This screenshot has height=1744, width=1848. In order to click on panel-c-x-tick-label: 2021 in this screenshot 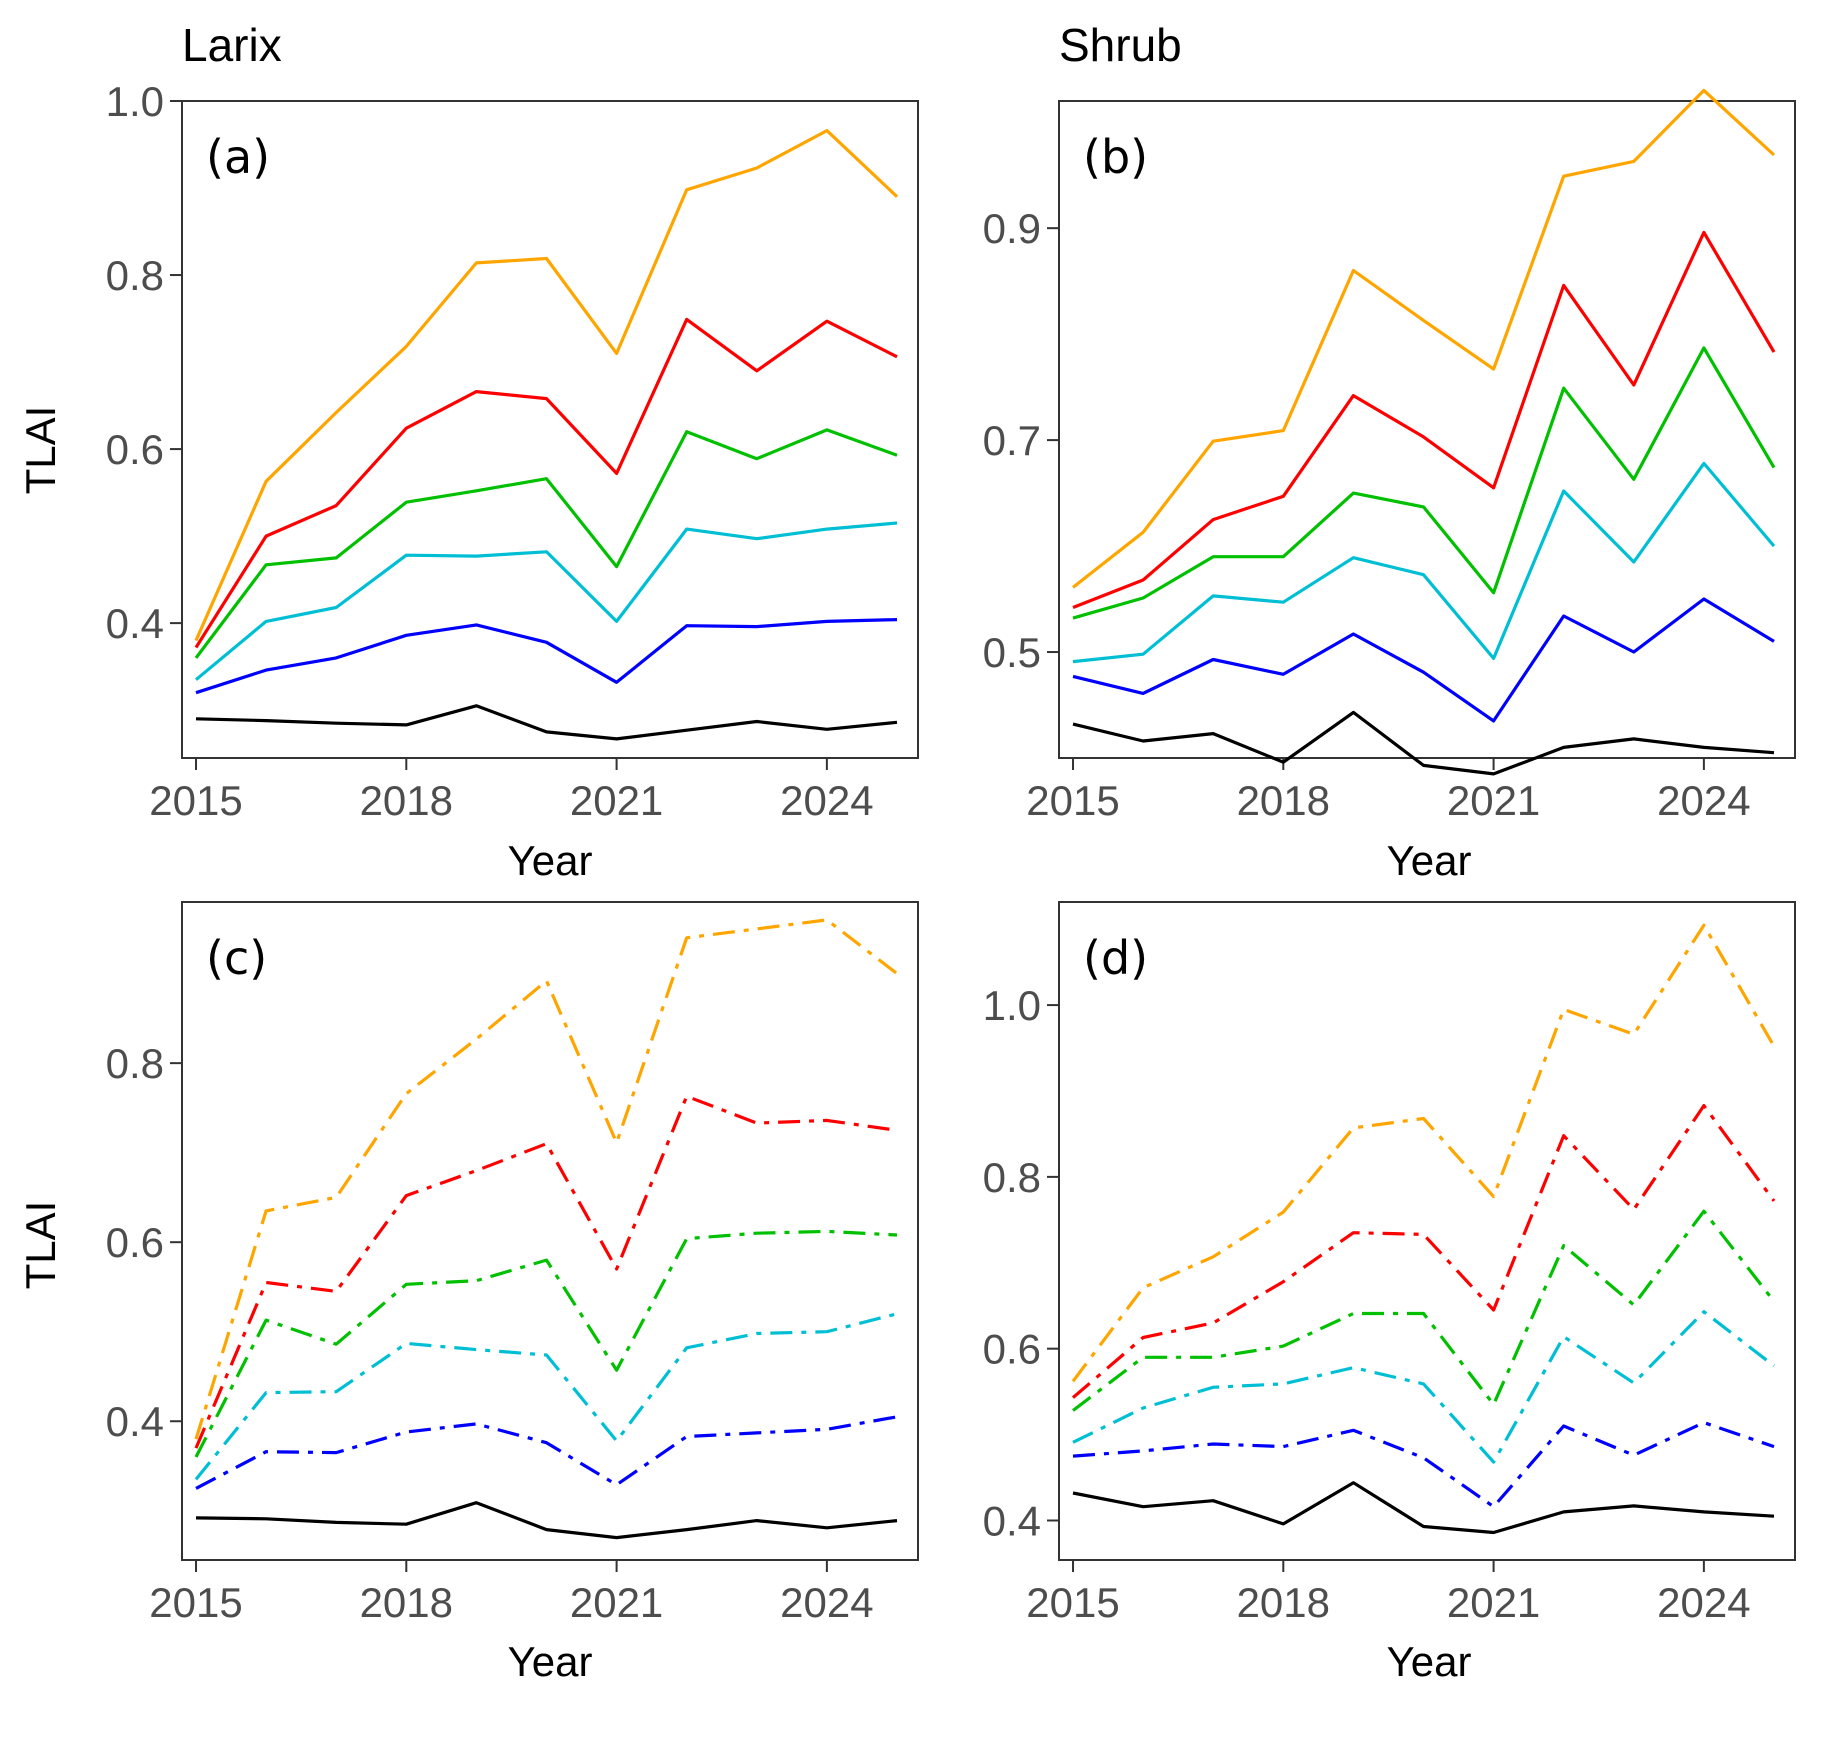, I will do `click(616, 1602)`.